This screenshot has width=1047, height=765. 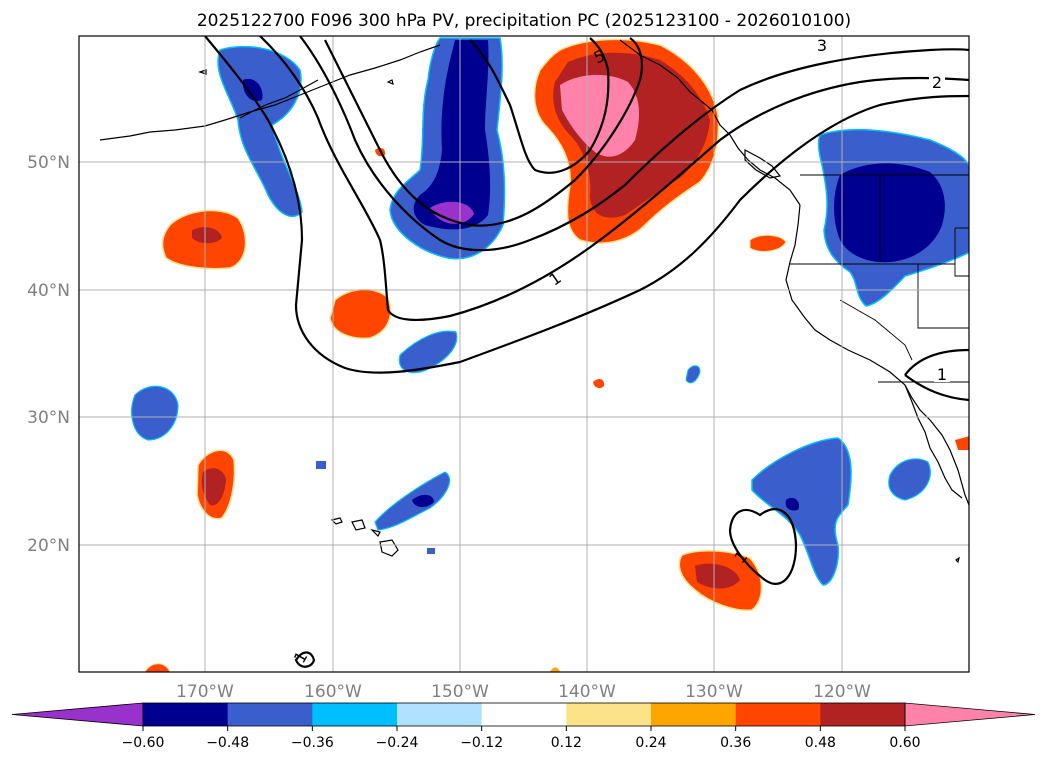 What do you see at coordinates (820, 743) in the screenshot?
I see `colorbar-tick-label: 0.48` at bounding box center [820, 743].